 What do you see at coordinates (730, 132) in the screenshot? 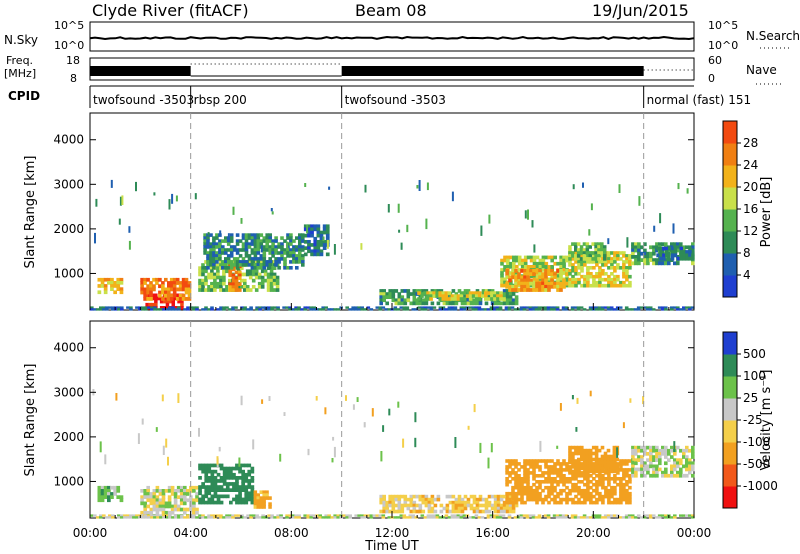
I see `colorbar-swatch` at bounding box center [730, 132].